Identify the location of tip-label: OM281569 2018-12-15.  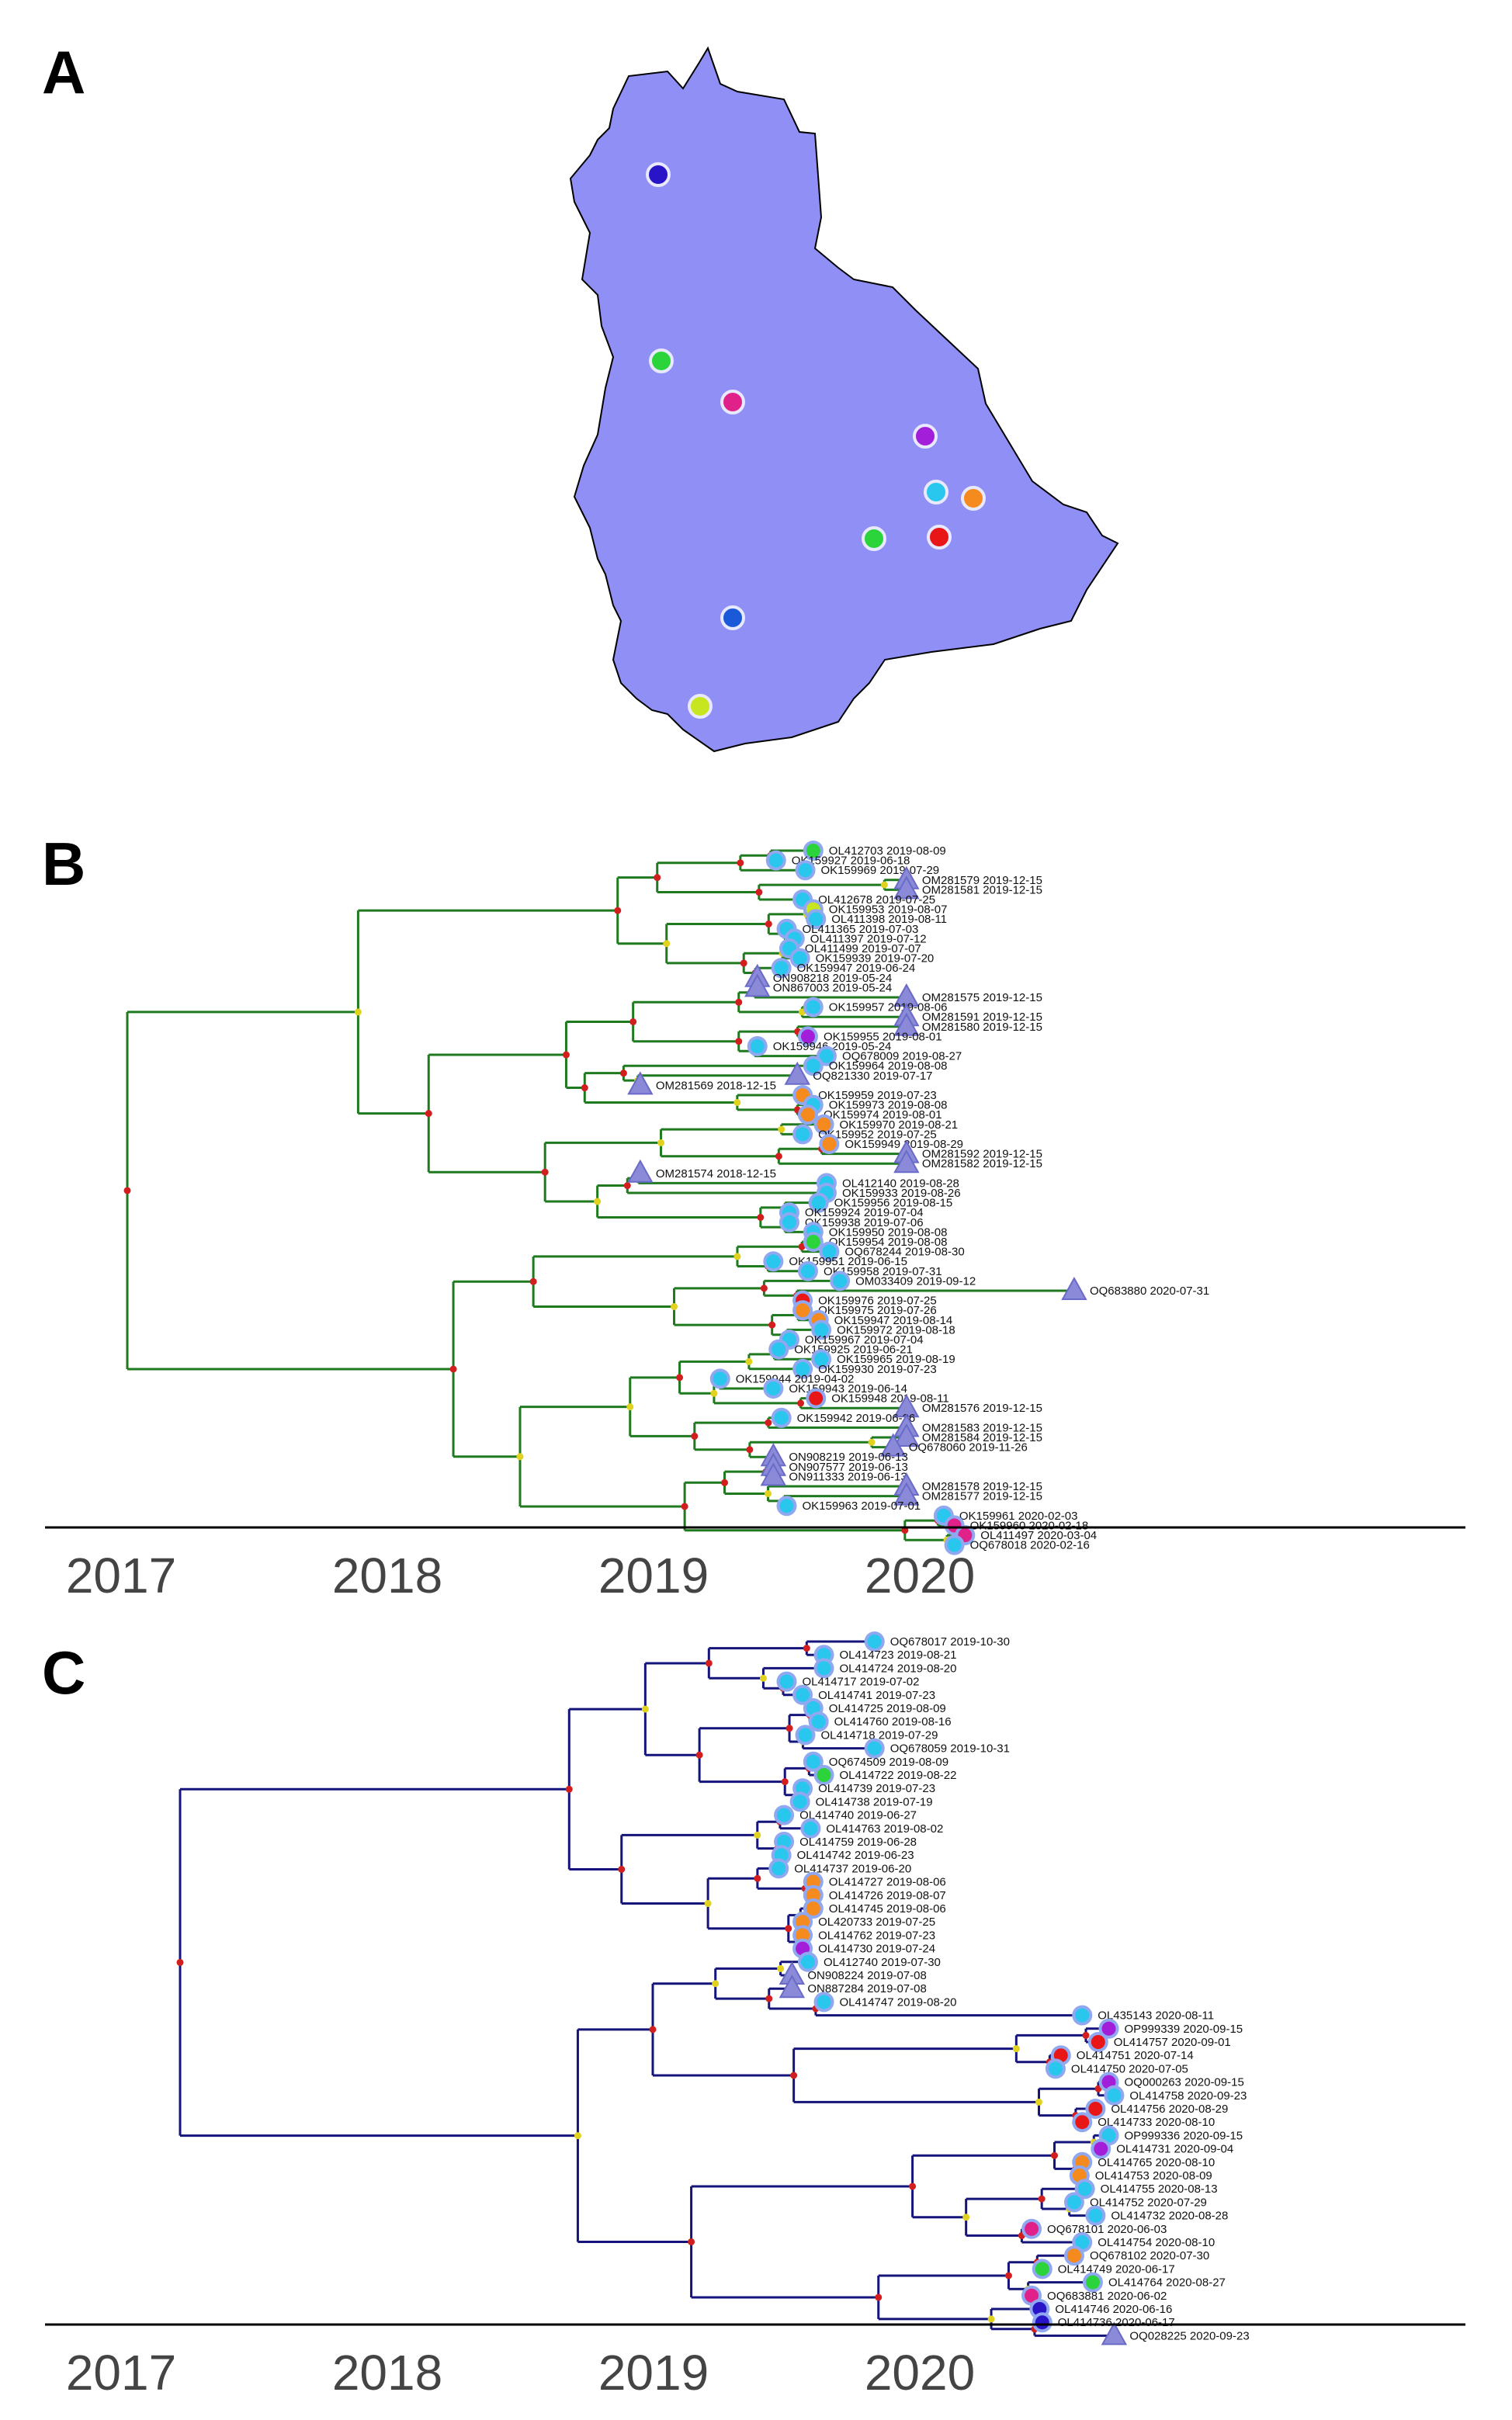
(716, 1085).